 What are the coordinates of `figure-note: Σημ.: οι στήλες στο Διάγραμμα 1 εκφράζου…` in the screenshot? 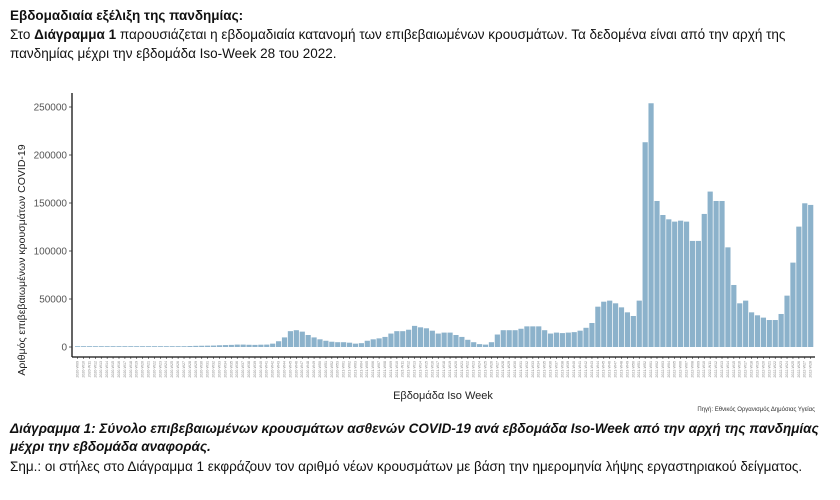 It's located at (406, 466).